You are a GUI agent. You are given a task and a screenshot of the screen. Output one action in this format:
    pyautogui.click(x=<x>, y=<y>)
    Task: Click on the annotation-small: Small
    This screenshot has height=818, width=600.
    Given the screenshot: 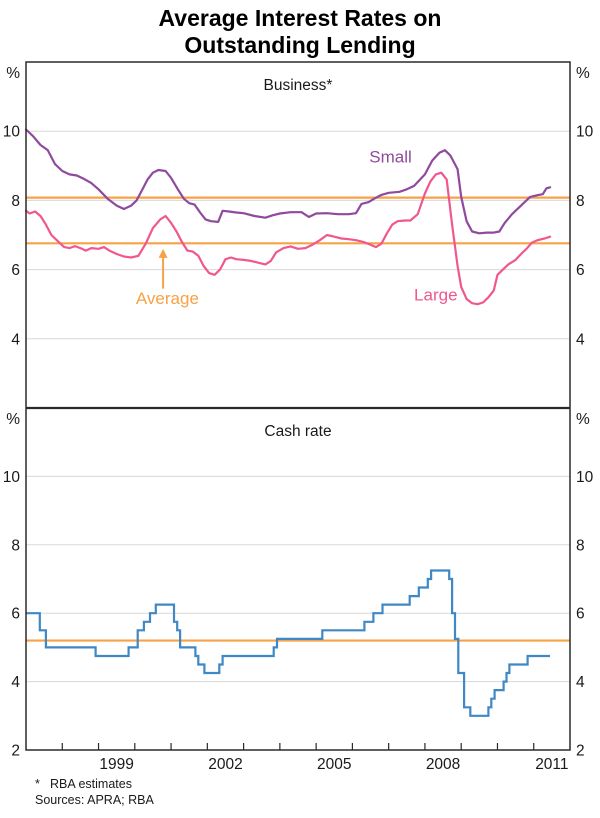 What is the action you would take?
    pyautogui.click(x=390, y=156)
    